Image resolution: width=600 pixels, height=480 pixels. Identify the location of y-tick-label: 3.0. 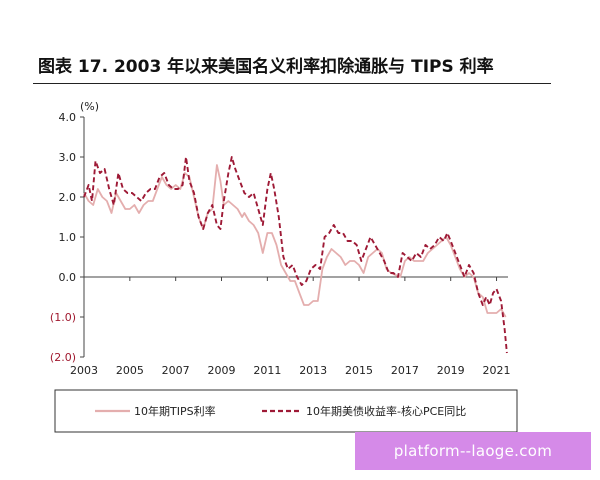
(68, 157).